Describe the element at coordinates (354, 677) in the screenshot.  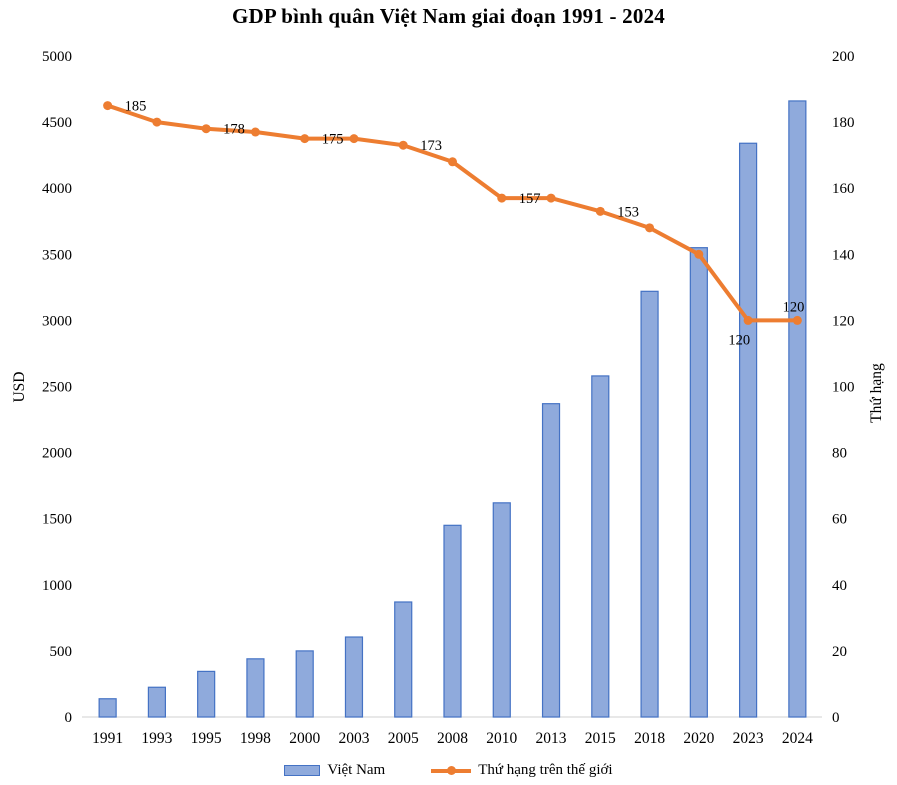
I see `bar-2003` at that location.